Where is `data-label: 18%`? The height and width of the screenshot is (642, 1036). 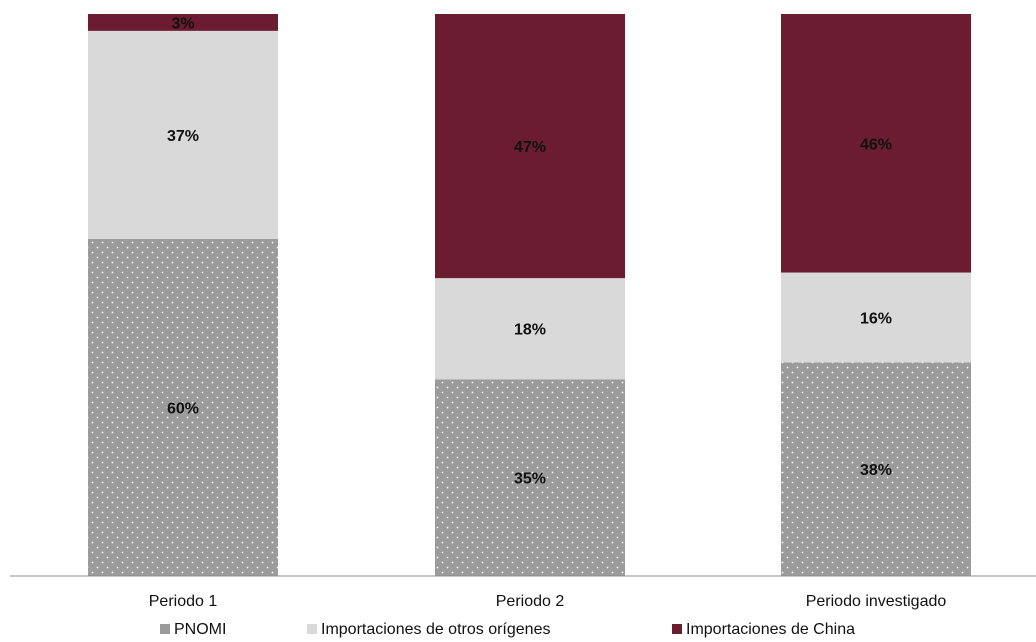
data-label: 18% is located at coordinates (530, 330).